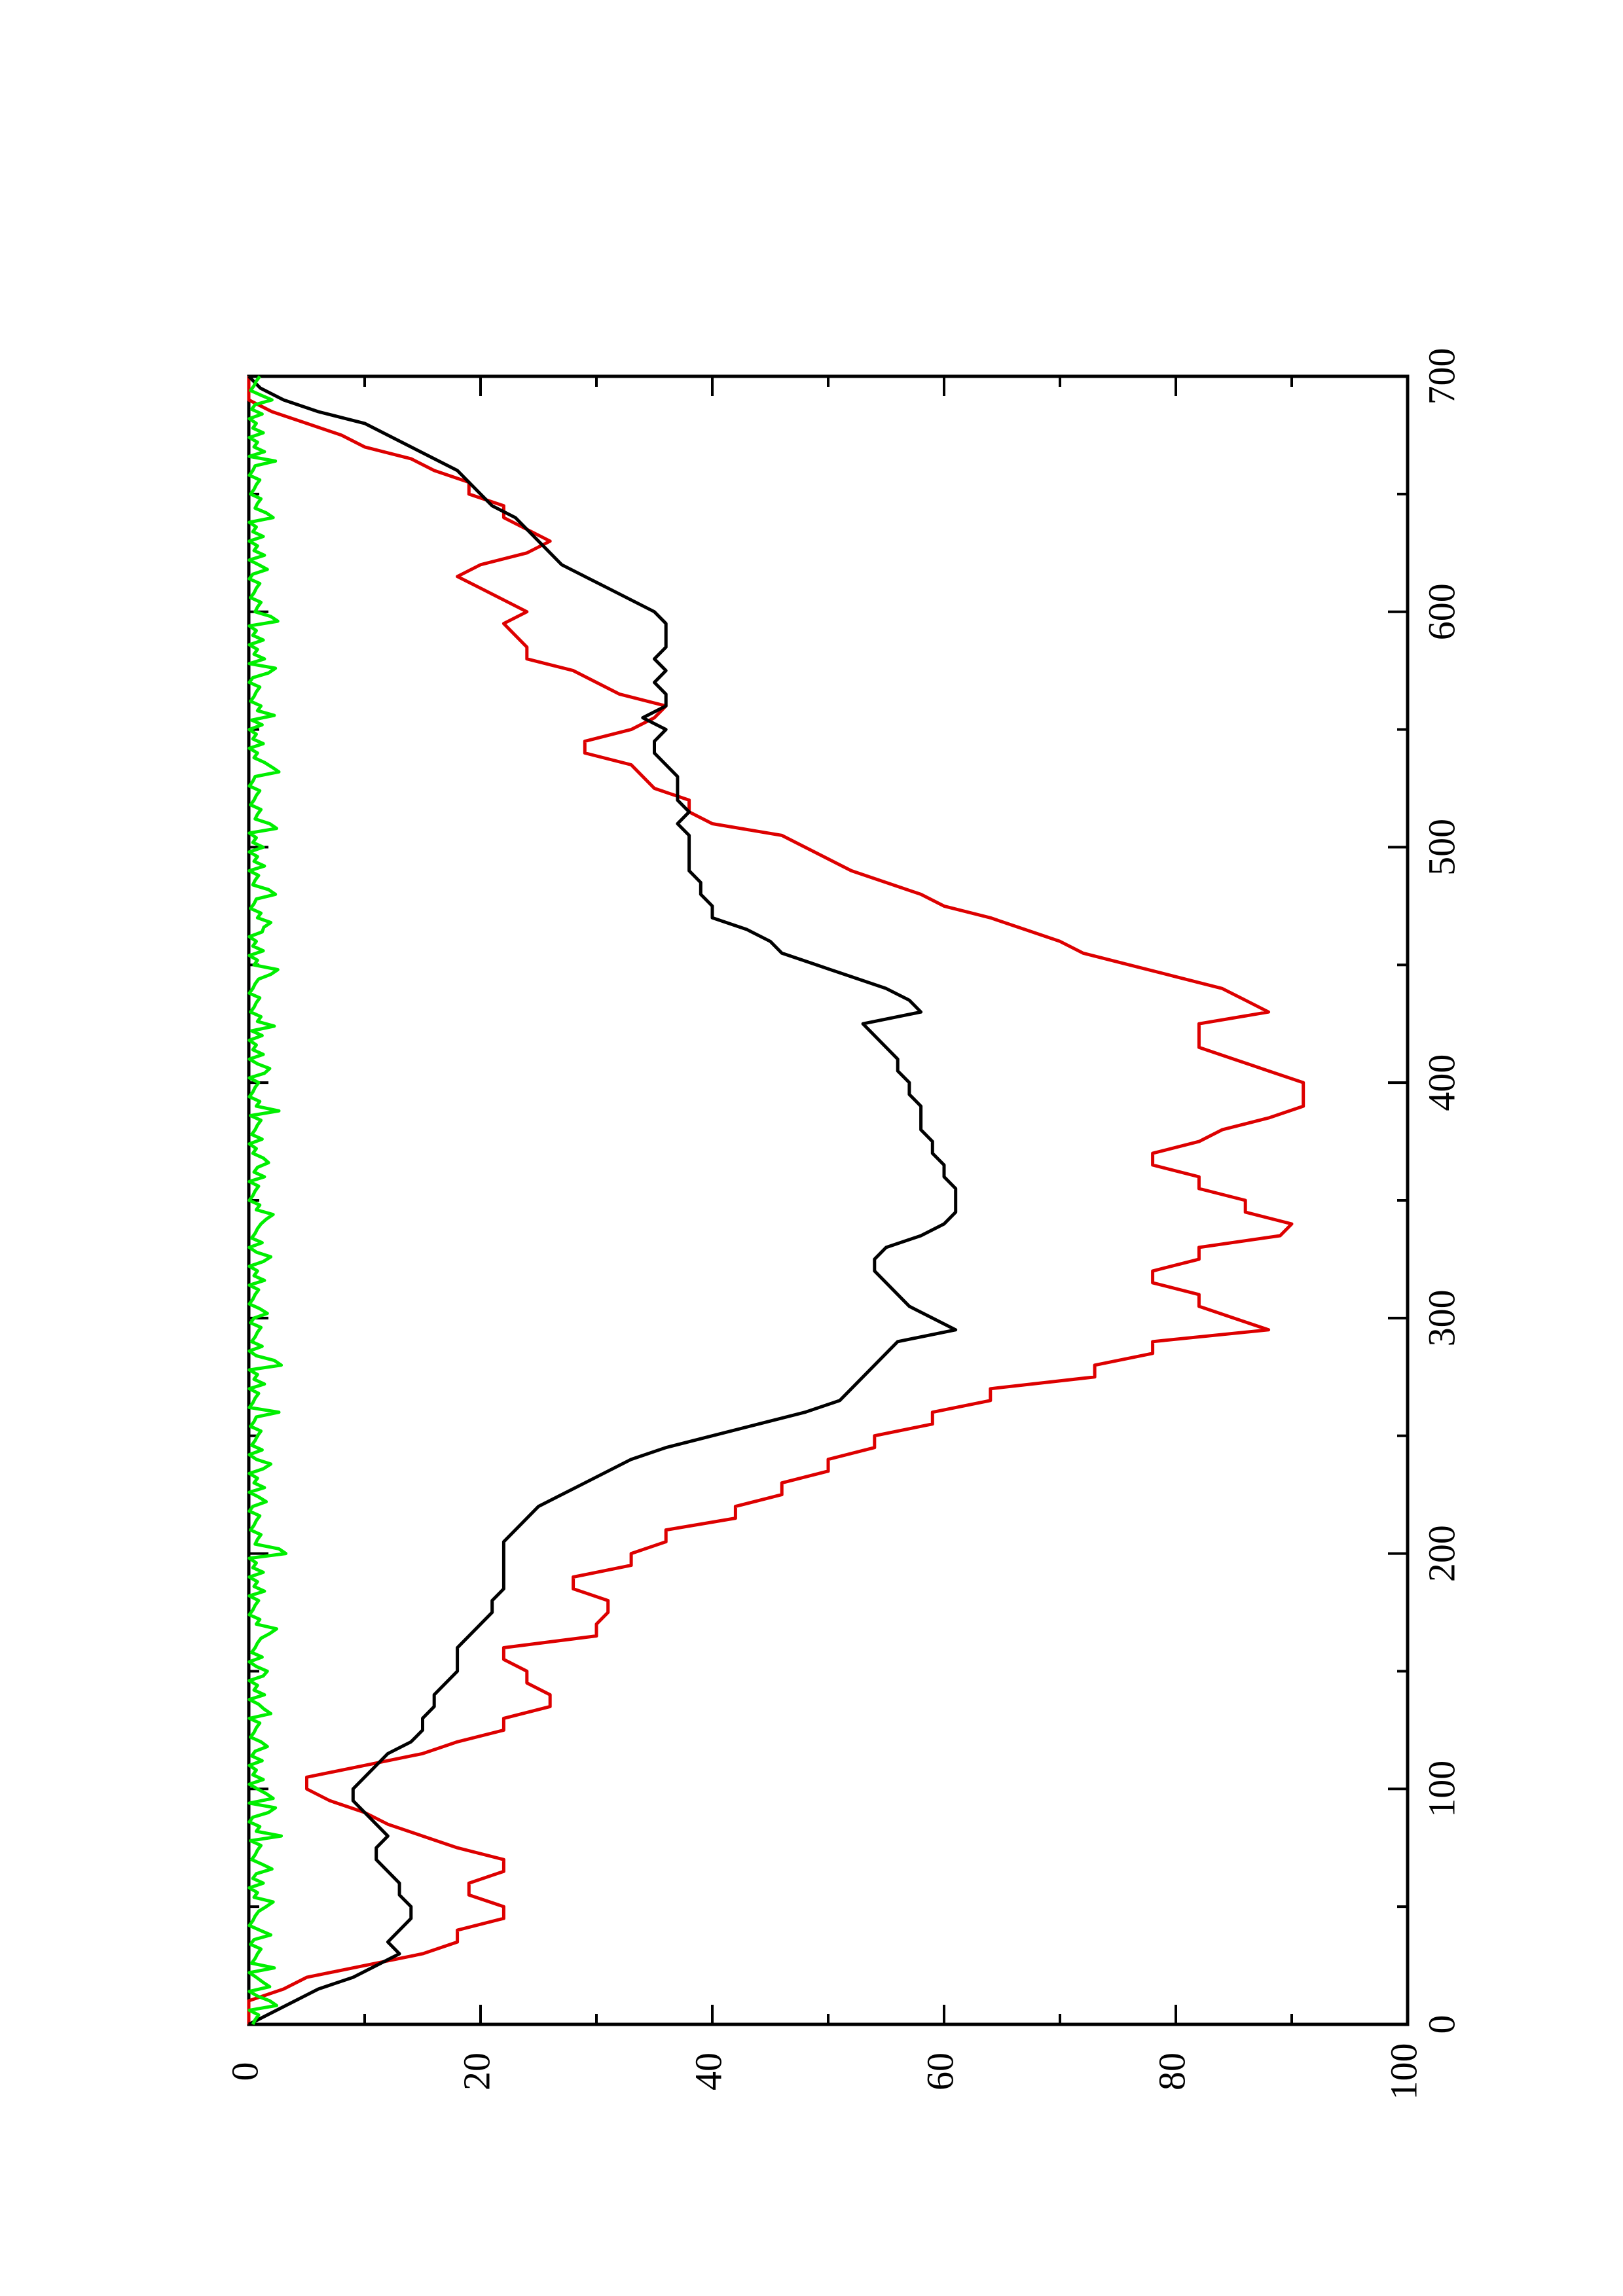  What do you see at coordinates (244, 2071) in the screenshot?
I see `y-tick-label: 0` at bounding box center [244, 2071].